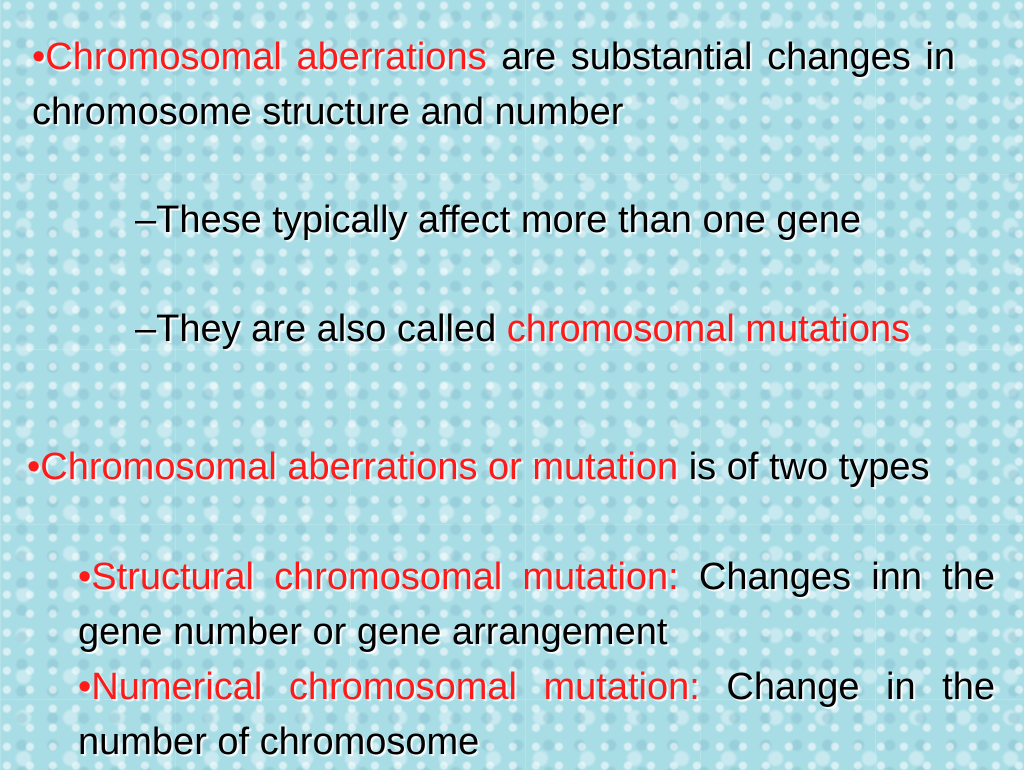 This screenshot has height=770, width=1024. Describe the element at coordinates (259, 57) in the screenshot. I see `text-run: •Chromosomal aberrations` at that location.